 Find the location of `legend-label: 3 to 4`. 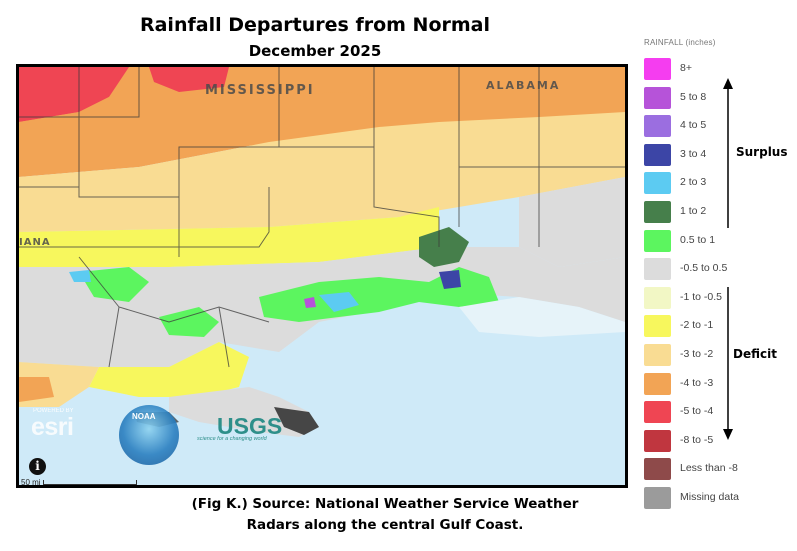

legend-label: 3 to 4 is located at coordinates (693, 153).